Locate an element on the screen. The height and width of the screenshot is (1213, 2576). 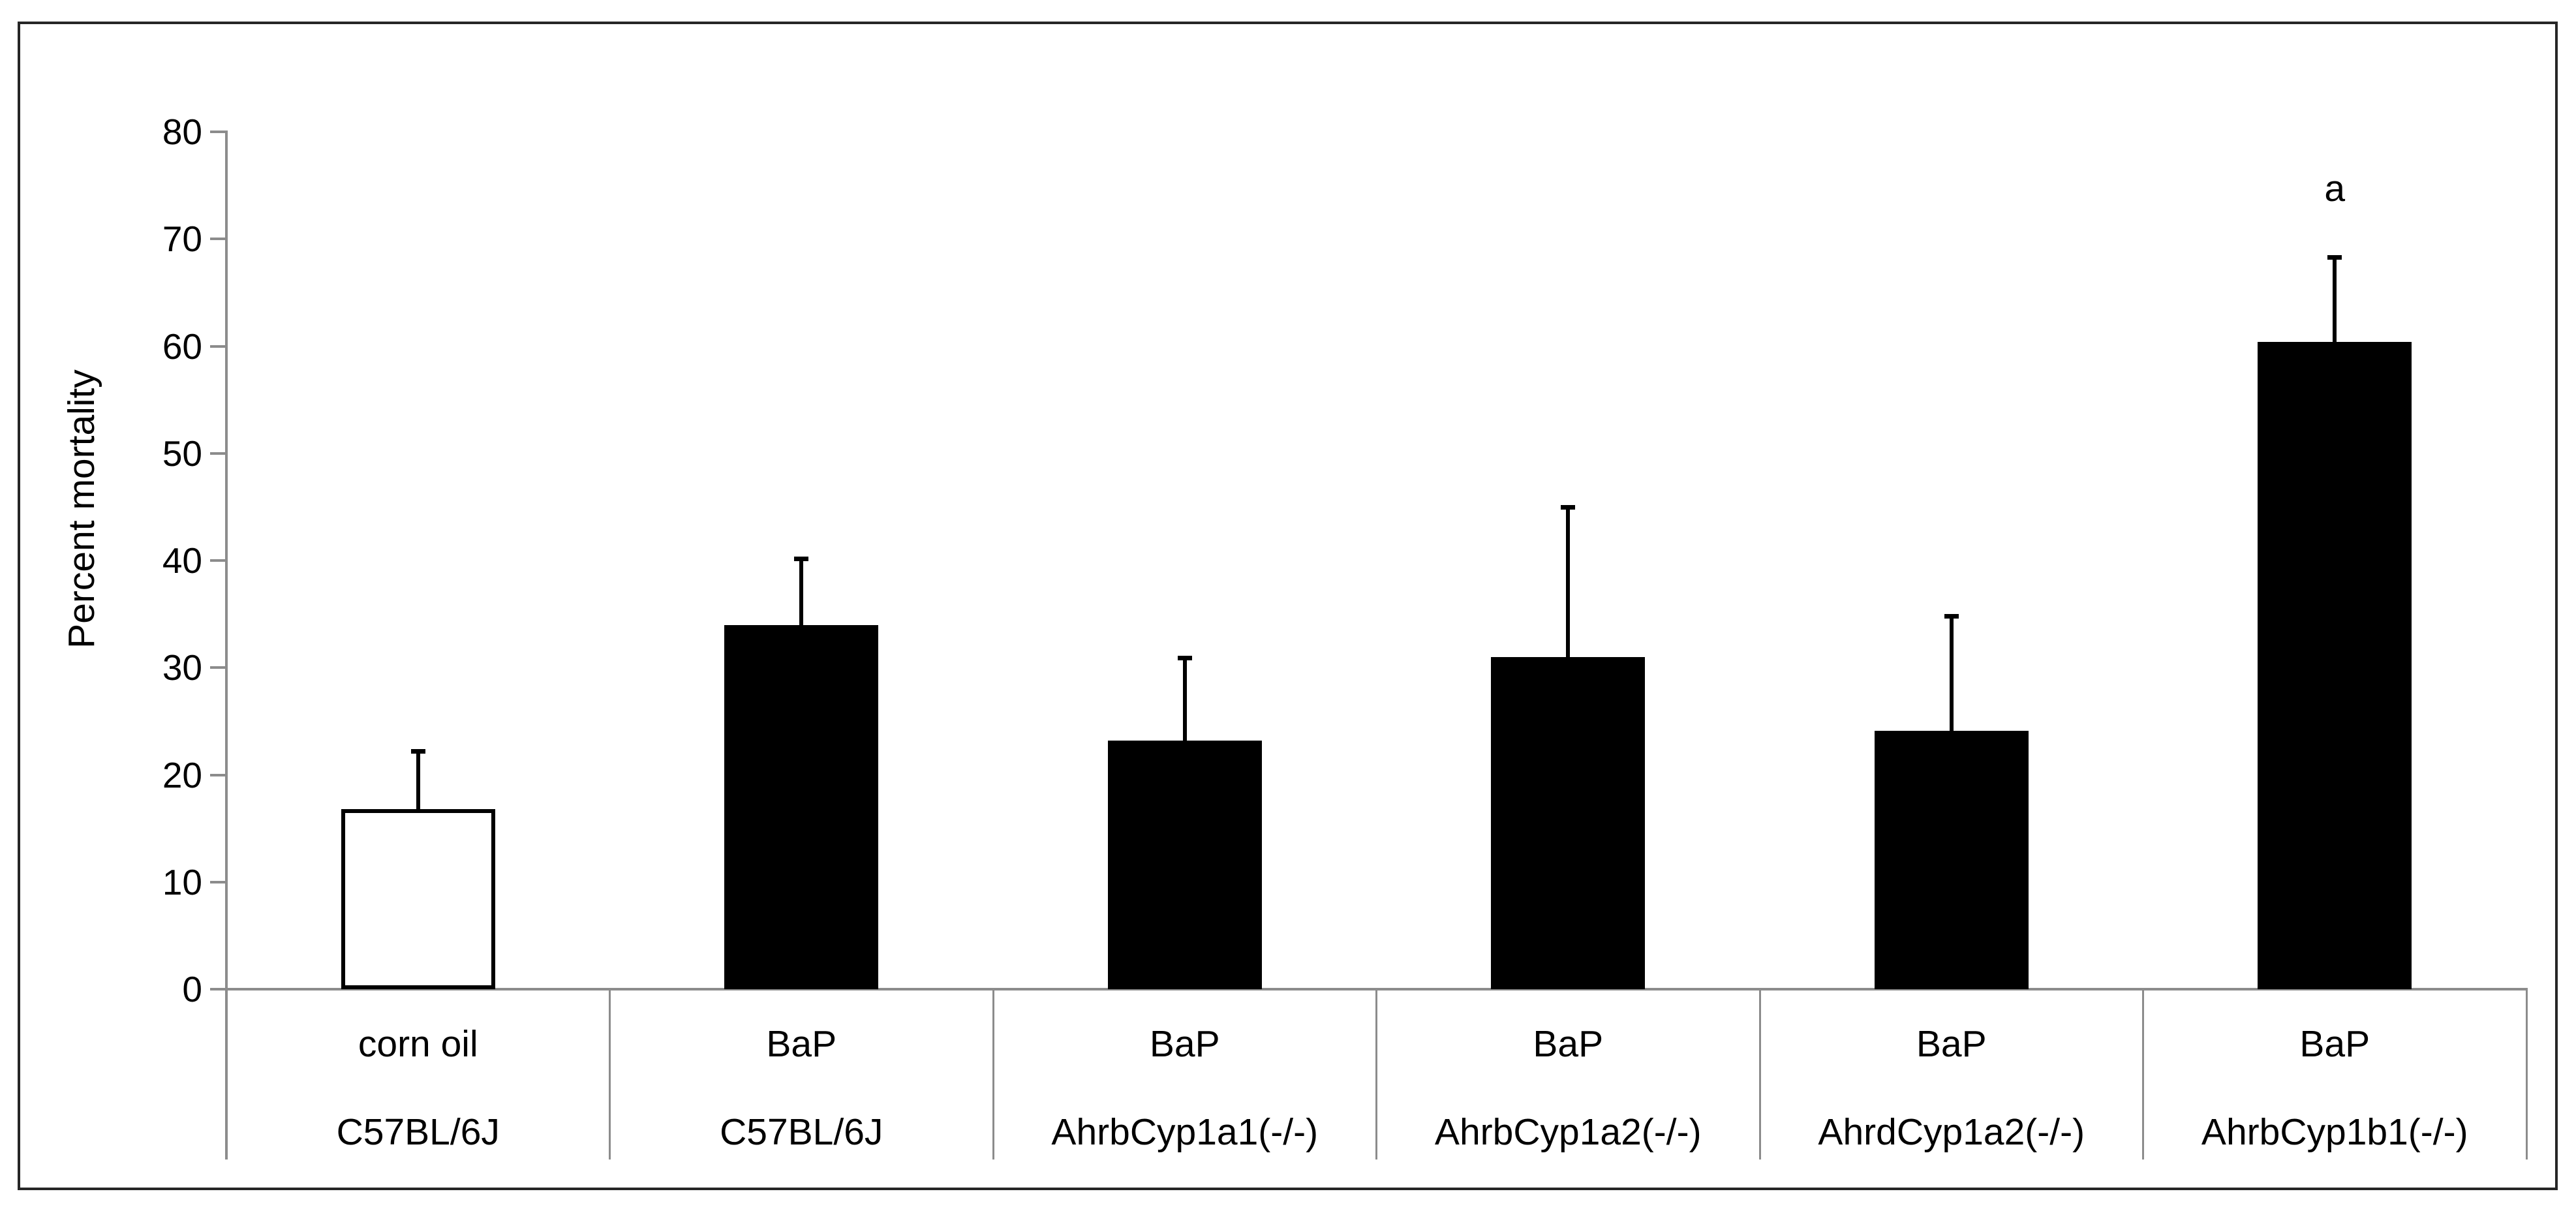
y-tick-label: 30 is located at coordinates (182, 667).